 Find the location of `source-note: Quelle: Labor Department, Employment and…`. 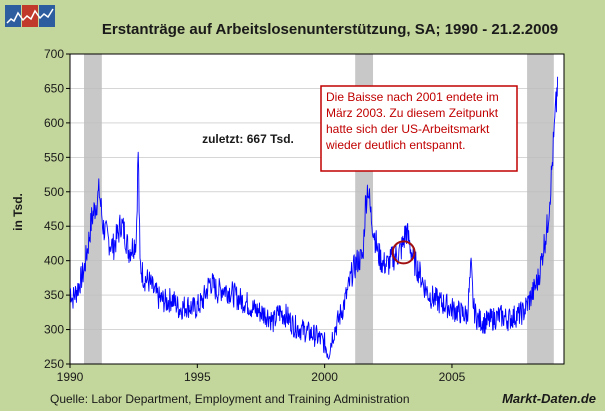

source-note: Quelle: Labor Department, Employment and… is located at coordinates (230, 399).